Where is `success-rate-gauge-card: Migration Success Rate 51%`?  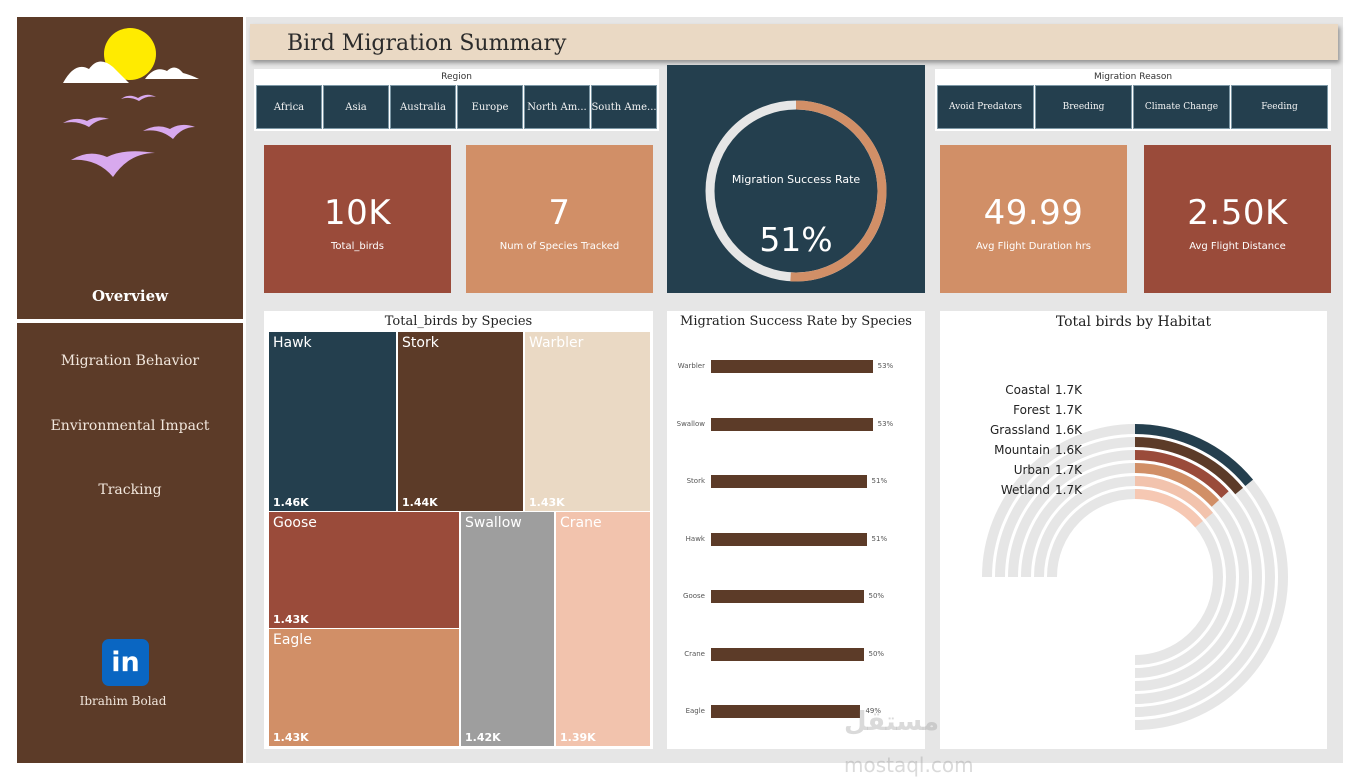 success-rate-gauge-card: Migration Success Rate 51% is located at coordinates (796, 179).